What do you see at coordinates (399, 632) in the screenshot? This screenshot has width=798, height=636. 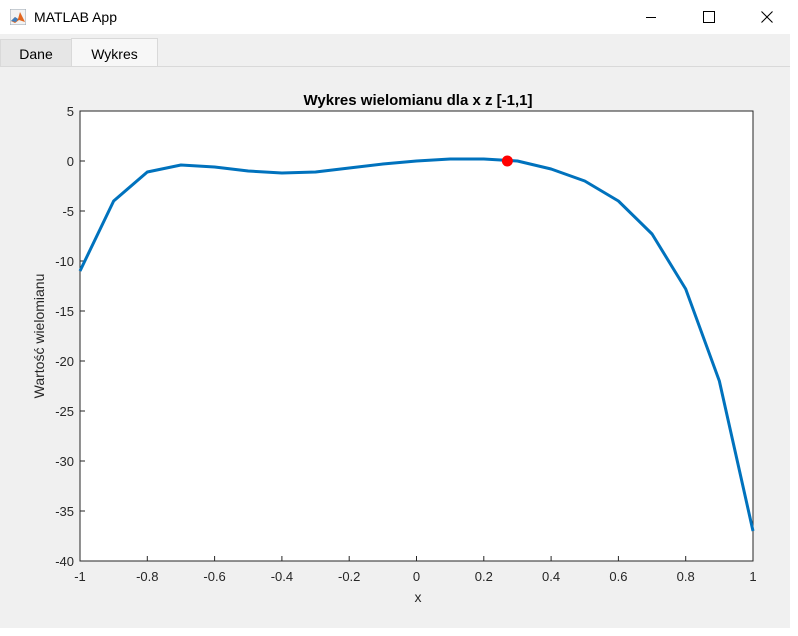 I see `window-frame-bottom` at bounding box center [399, 632].